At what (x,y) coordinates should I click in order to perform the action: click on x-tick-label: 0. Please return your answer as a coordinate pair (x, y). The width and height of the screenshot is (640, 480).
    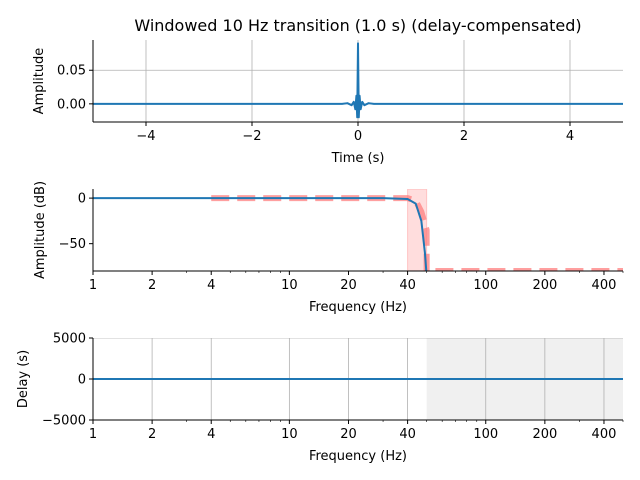
    Looking at the image, I should click on (358, 136).